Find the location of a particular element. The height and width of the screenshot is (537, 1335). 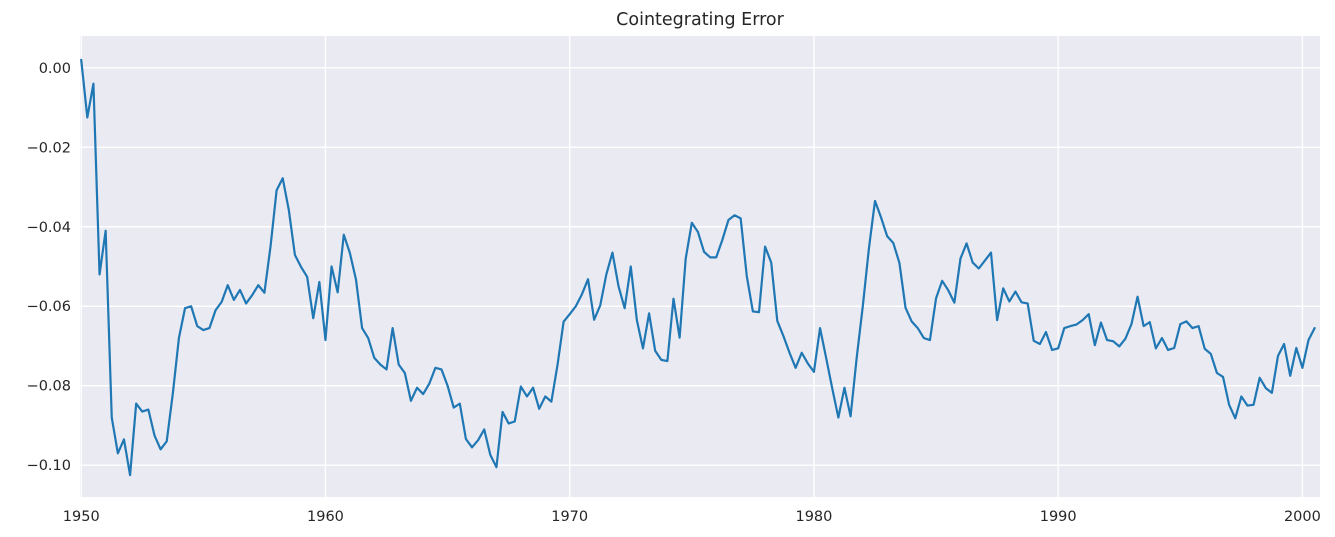

y-tick-label: −0.08 is located at coordinates (49, 387).